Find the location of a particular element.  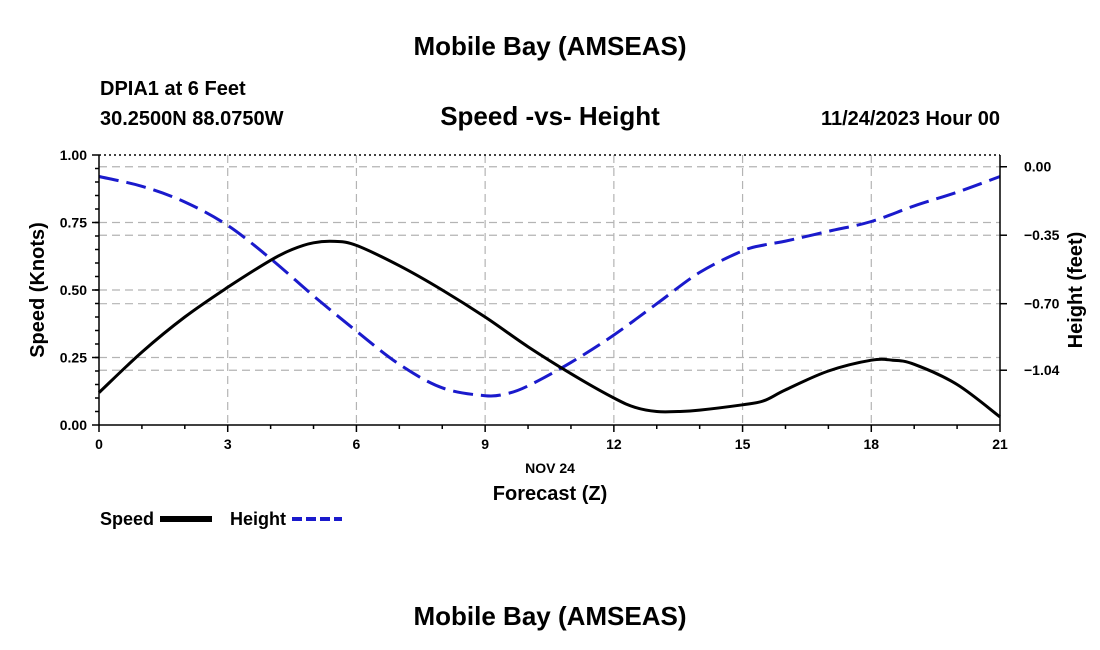

y-right-tick-label: −1.04 is located at coordinates (1042, 370).